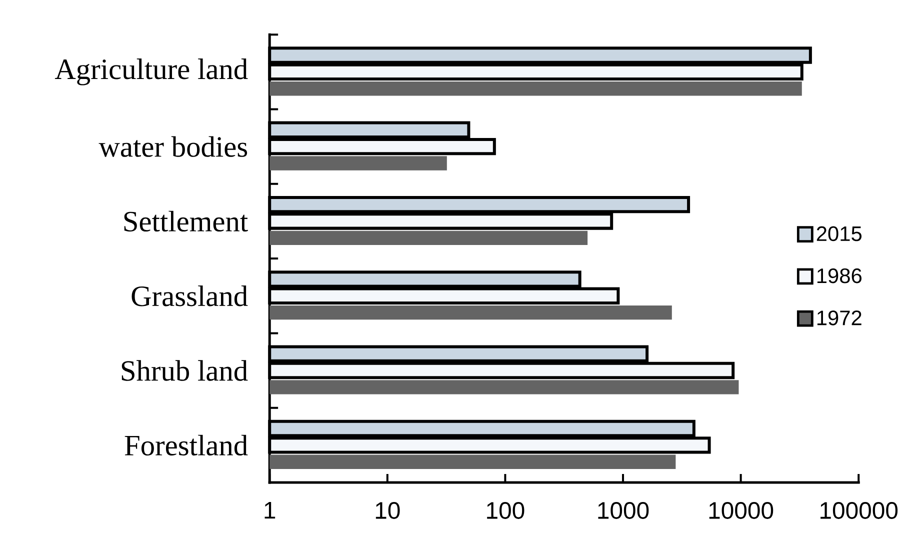 This screenshot has height=547, width=904. I want to click on y-tick-label: Grassland, so click(190, 296).